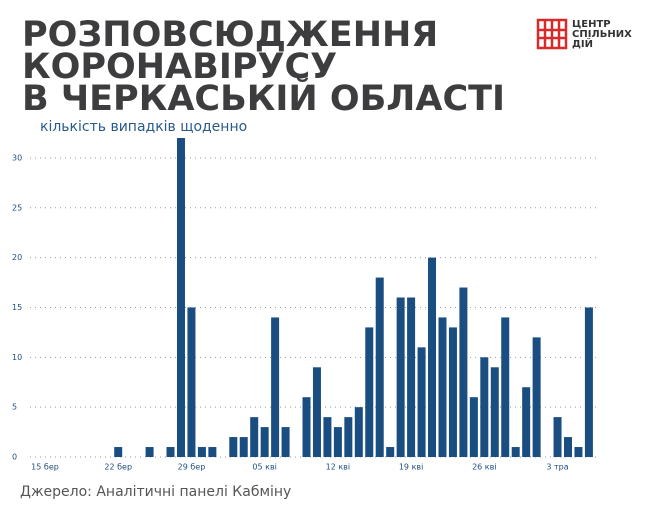  What do you see at coordinates (155, 492) in the screenshot?
I see `source: Джерело: Аналітичні панелі Кабміну` at bounding box center [155, 492].